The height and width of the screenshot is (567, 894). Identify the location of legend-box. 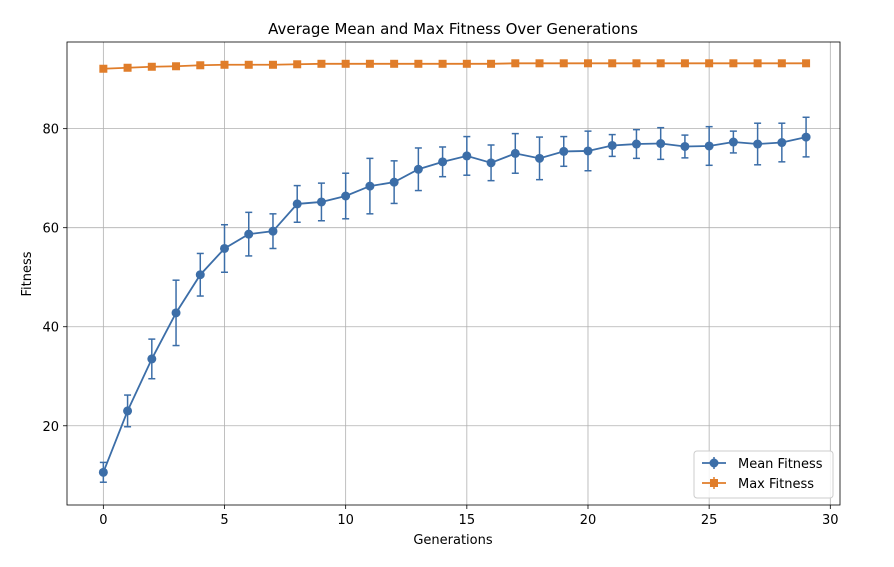
(763, 474).